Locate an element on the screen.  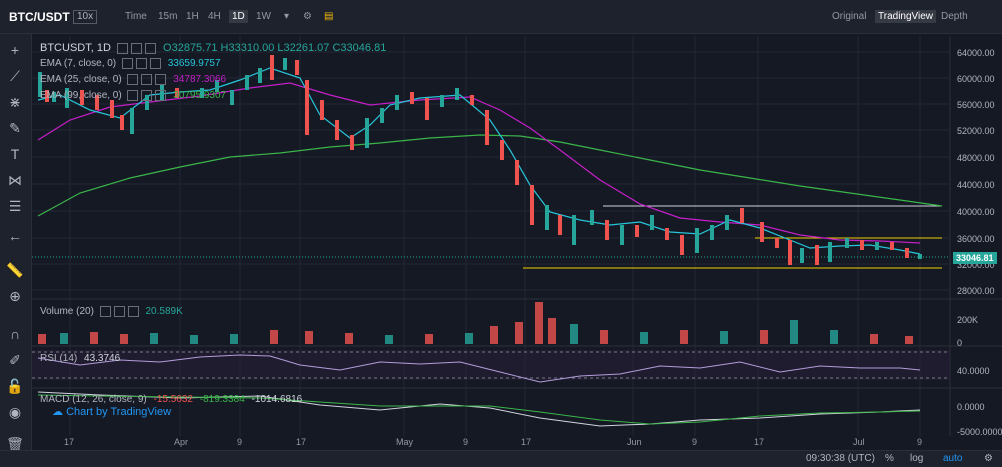
settings-icon: ⚙ is located at coordinates (307, 16).